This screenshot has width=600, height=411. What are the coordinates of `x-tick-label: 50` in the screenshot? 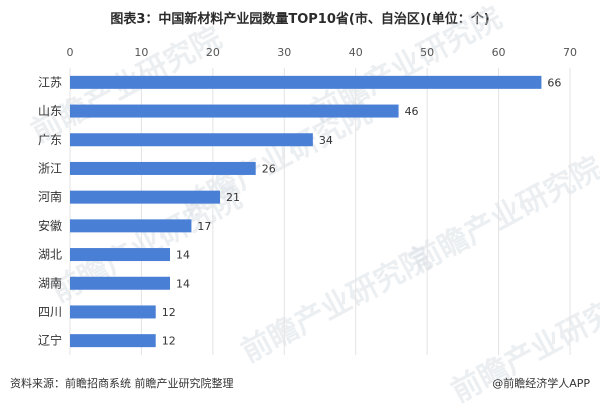 It's located at (427, 52).